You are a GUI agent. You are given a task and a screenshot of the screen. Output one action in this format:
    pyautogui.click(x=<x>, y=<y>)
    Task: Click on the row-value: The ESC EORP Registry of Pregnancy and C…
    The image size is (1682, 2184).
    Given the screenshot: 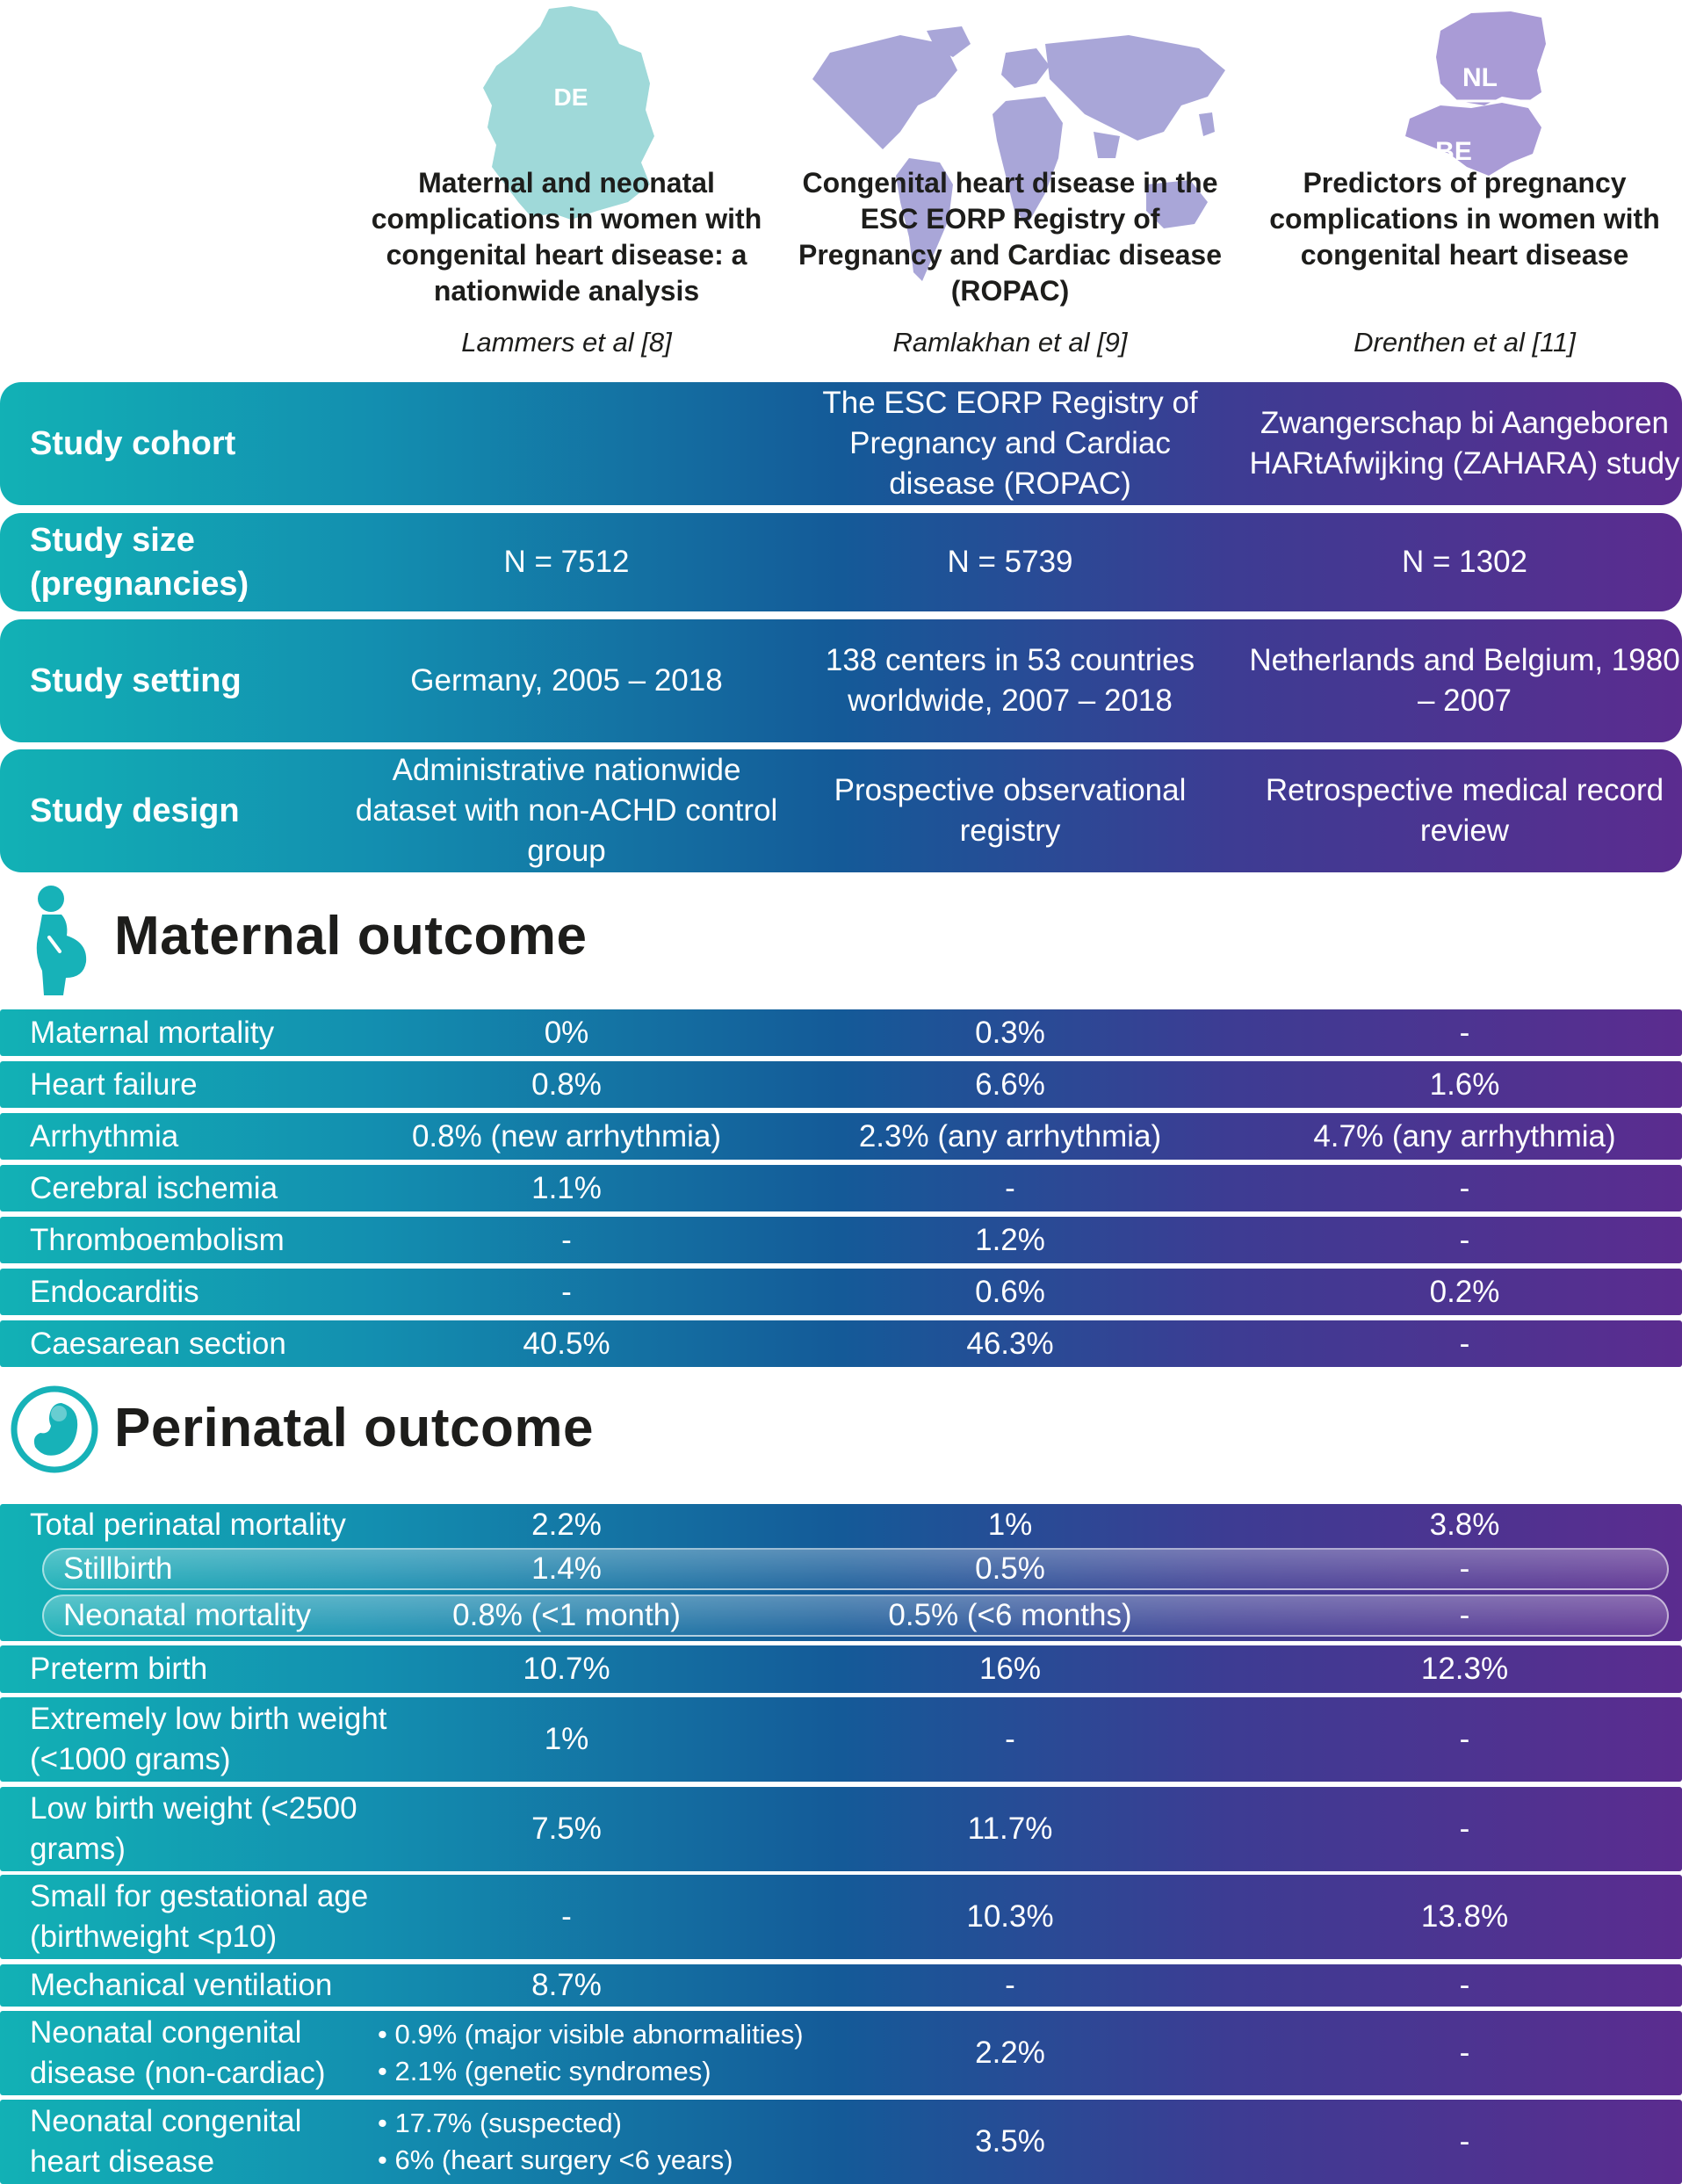 What is the action you would take?
    pyautogui.click(x=1010, y=443)
    